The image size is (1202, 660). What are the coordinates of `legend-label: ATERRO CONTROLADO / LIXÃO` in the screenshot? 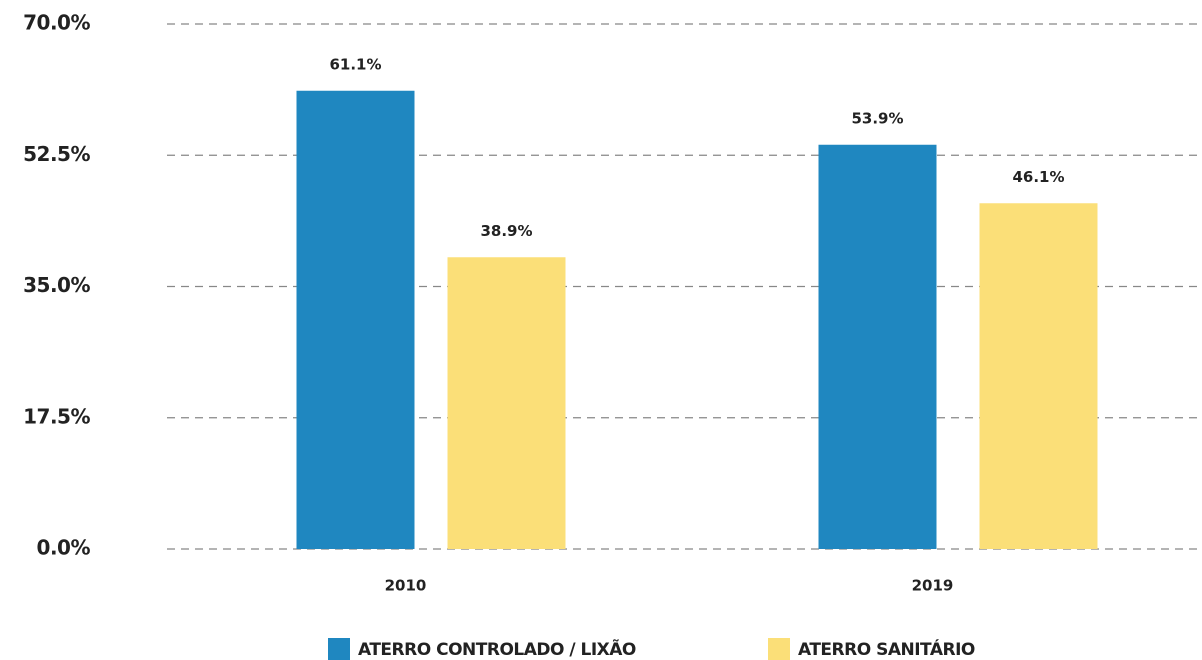 It's located at (497, 648).